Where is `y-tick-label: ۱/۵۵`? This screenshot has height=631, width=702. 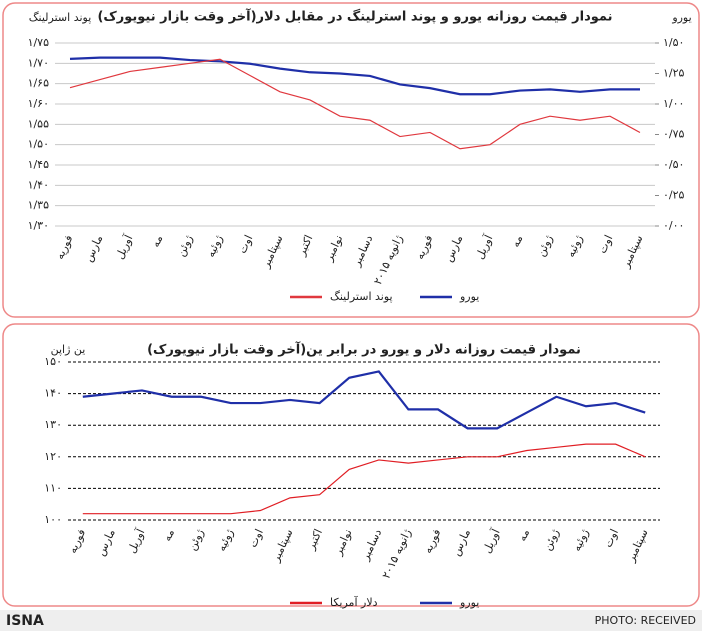
y-tick-label: ۱/۵۵ is located at coordinates (39, 123).